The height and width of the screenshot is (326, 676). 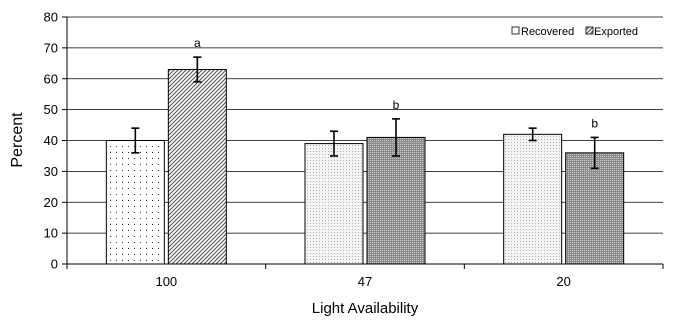 I want to click on y-tick-label: 70, so click(x=51, y=47).